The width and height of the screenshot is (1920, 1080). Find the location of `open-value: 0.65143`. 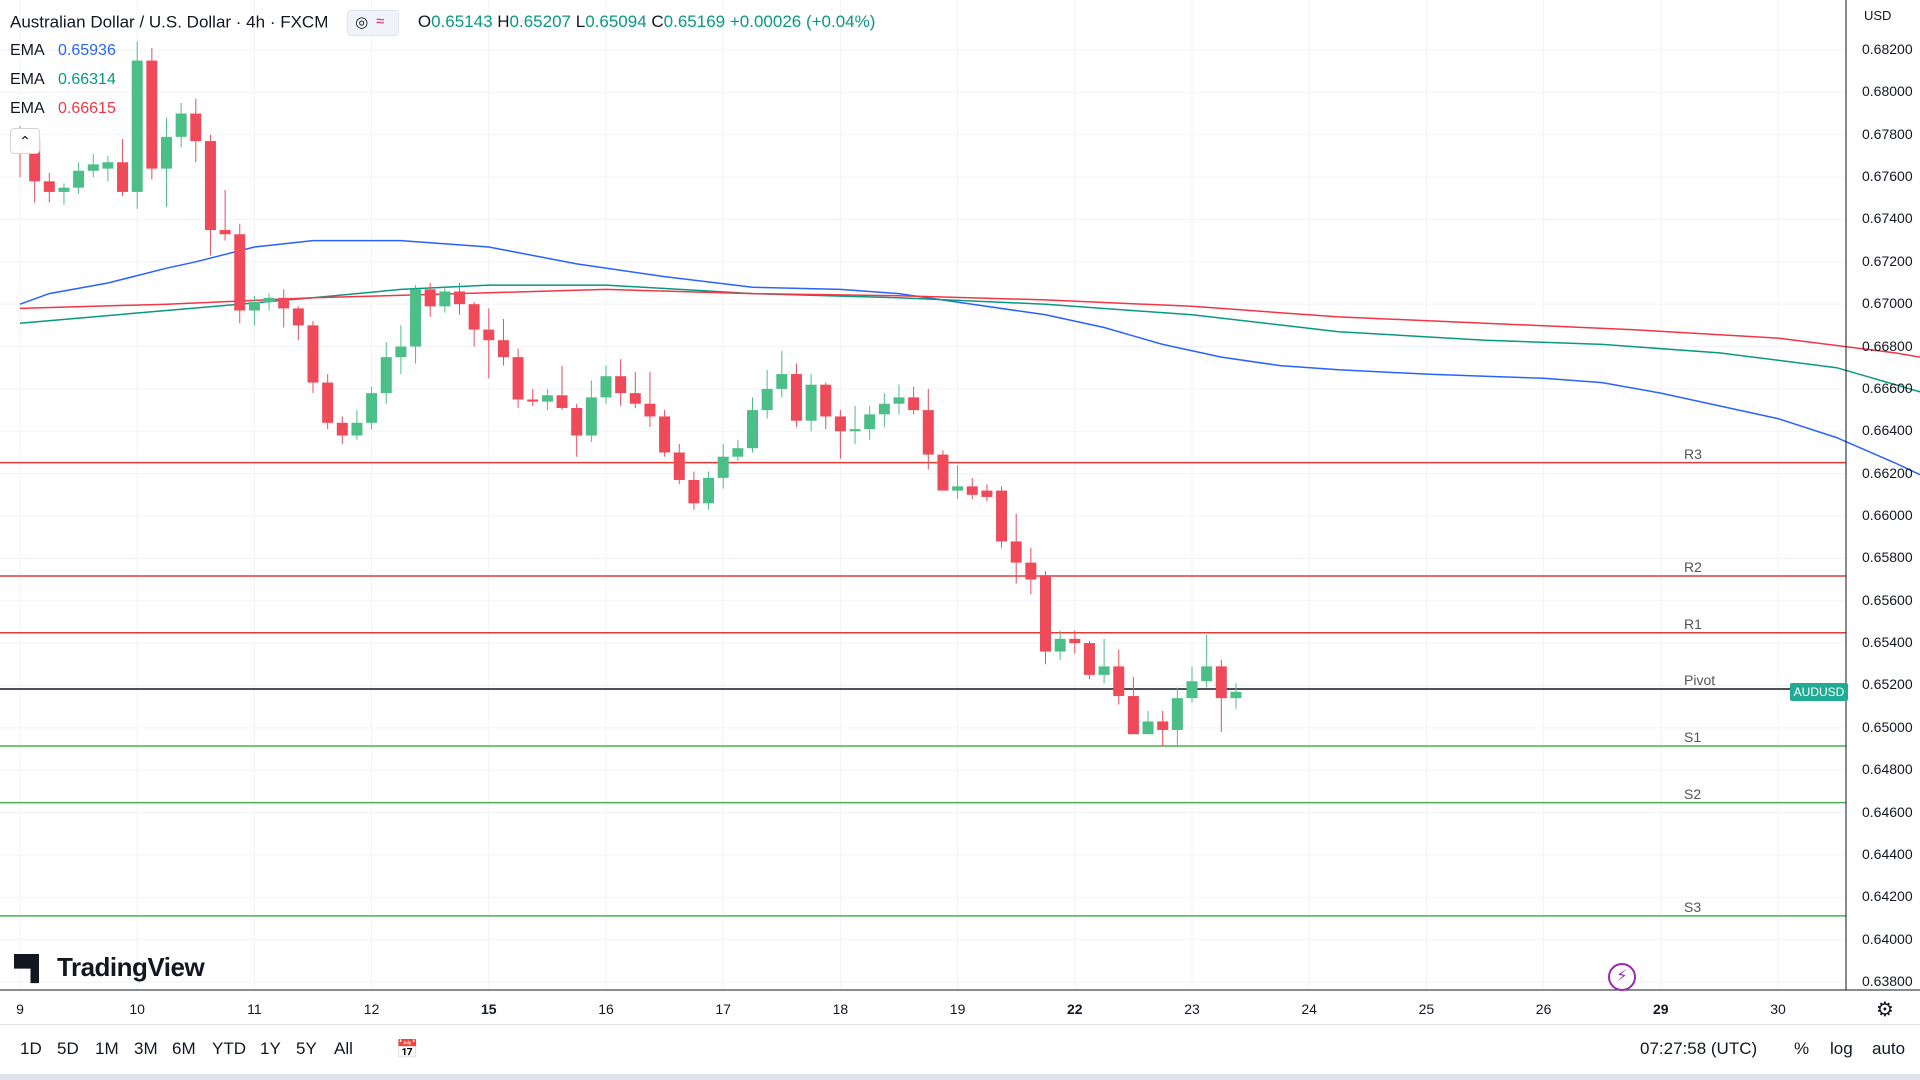

open-value: 0.65143 is located at coordinates (462, 22).